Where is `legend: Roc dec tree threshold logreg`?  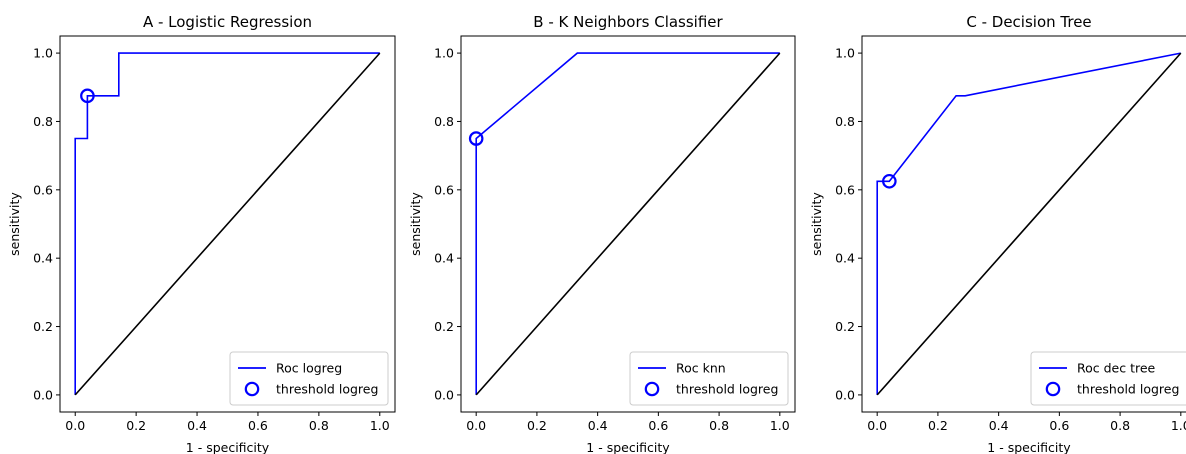 legend: Roc dec tree threshold logreg is located at coordinates (1108, 378).